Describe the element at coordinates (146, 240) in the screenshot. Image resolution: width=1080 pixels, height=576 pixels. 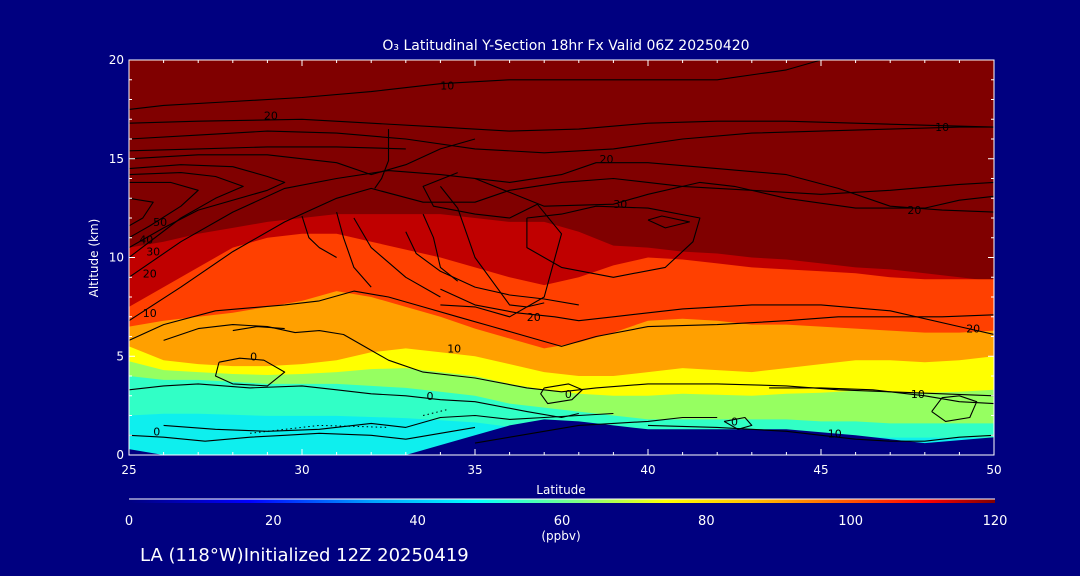
I see `contour-label: 40` at that location.